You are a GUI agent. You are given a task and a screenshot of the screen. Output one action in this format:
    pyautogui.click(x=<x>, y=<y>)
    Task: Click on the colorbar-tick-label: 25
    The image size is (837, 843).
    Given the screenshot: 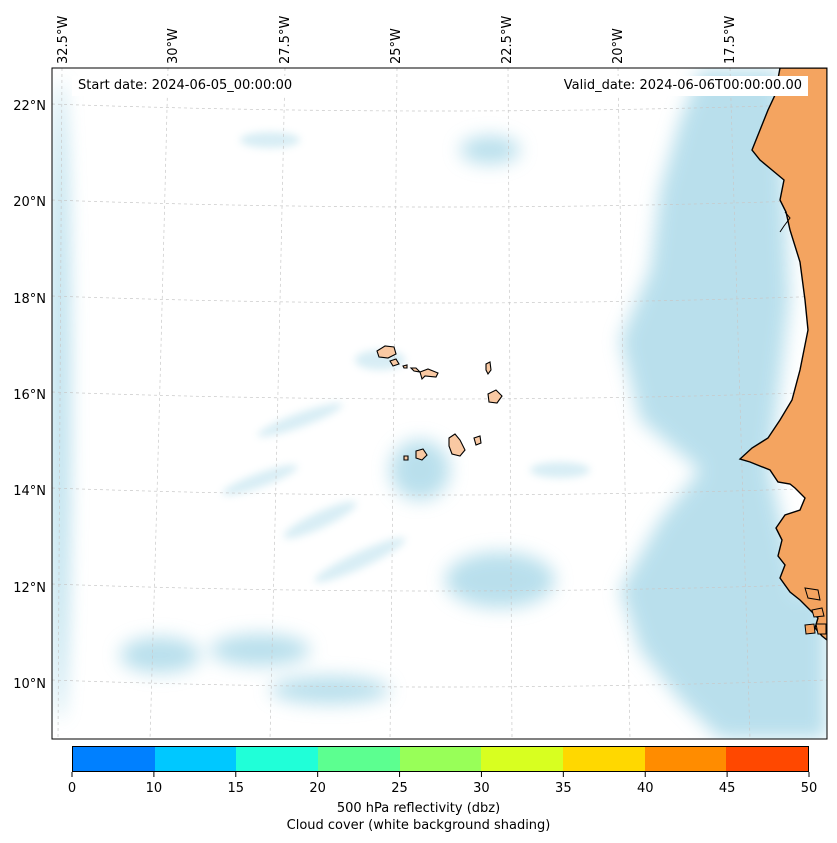 What is the action you would take?
    pyautogui.click(x=399, y=788)
    